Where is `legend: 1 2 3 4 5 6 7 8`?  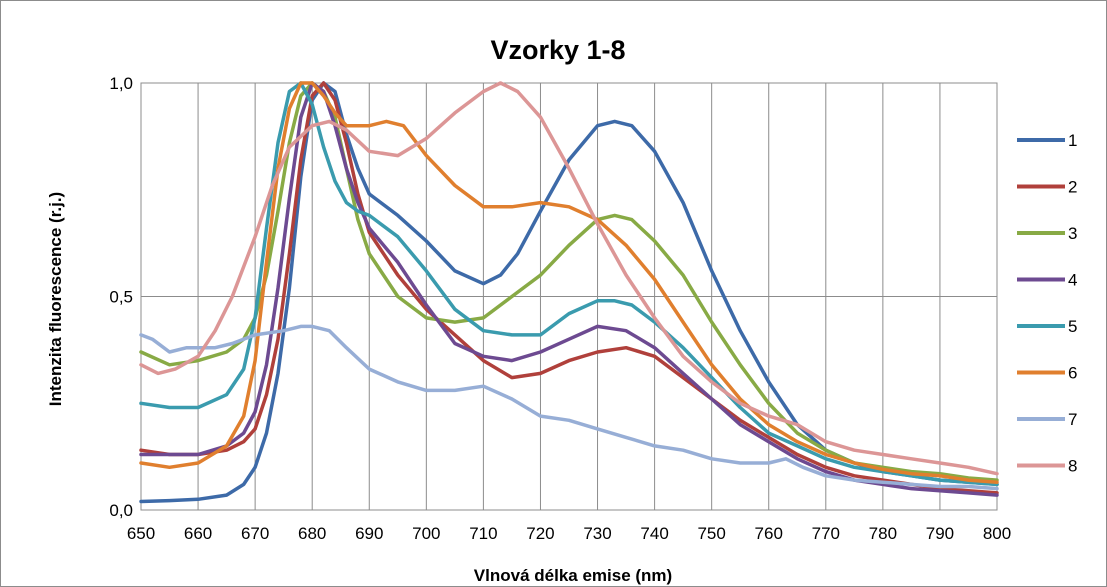
legend: 1 2 3 4 5 6 7 8 is located at coordinates (1047, 303).